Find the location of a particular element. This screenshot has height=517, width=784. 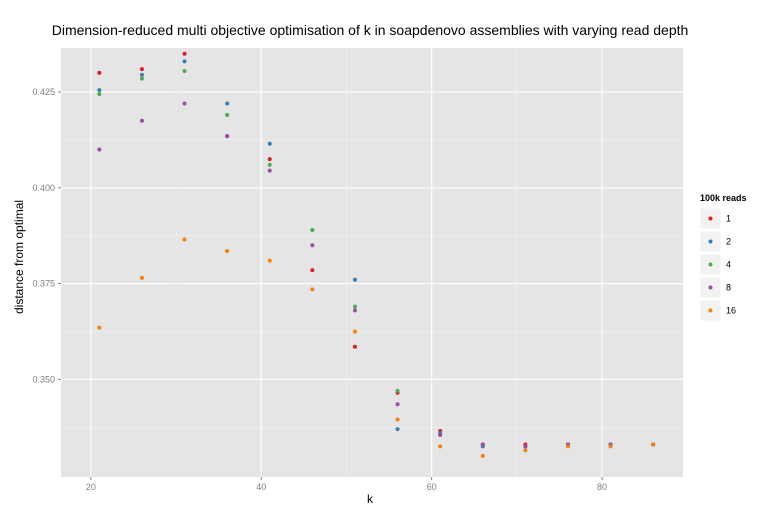

y-axis-title: distance from optimal is located at coordinates (19, 257).